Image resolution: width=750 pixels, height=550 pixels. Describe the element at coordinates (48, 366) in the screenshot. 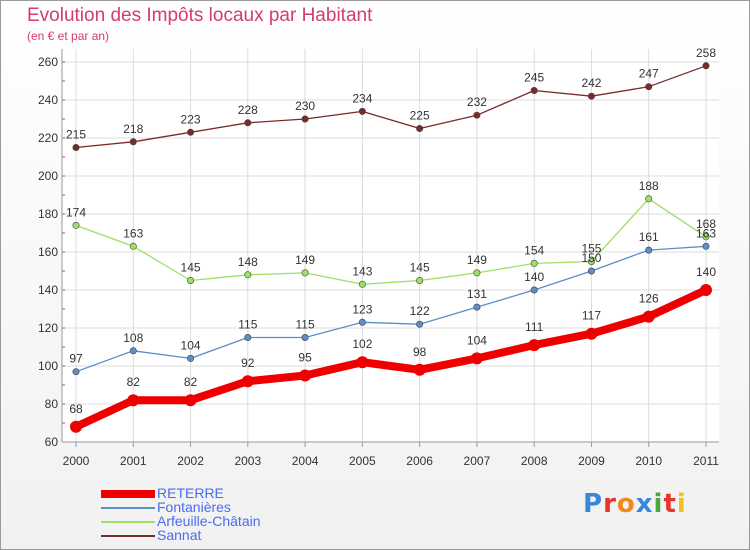

I see `y-tick-label: 100` at that location.